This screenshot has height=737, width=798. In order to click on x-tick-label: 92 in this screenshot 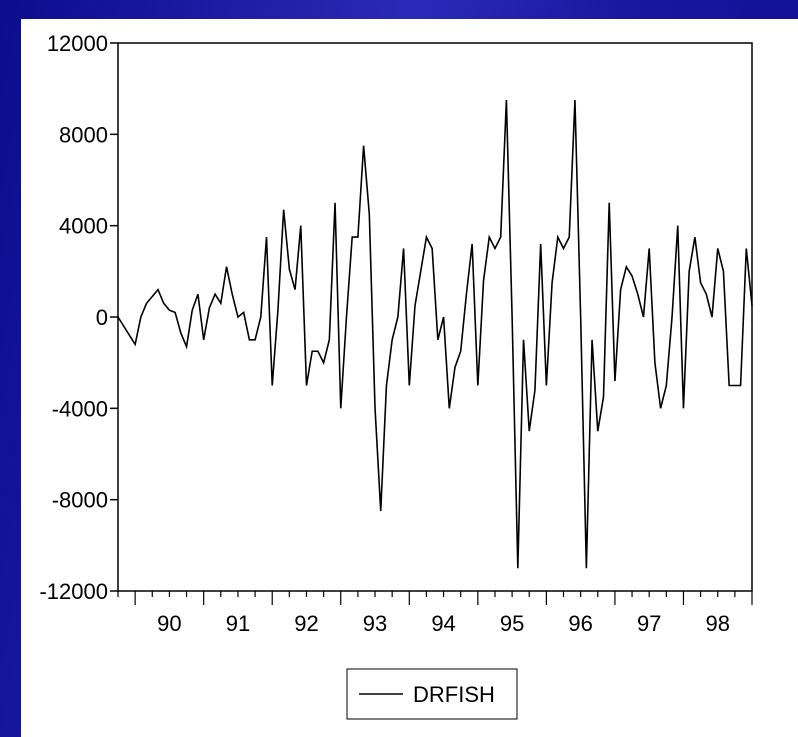, I will do `click(306, 623)`.